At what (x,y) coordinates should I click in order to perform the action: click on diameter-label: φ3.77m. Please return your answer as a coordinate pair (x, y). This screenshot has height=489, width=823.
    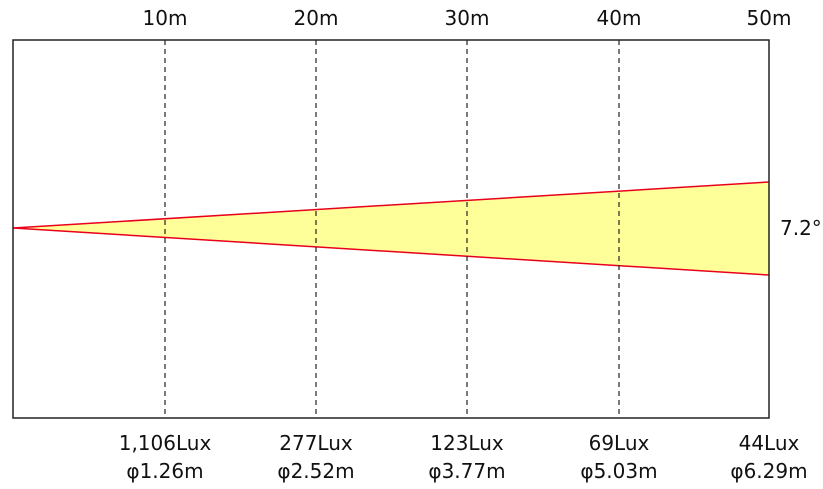
    Looking at the image, I should click on (466, 471).